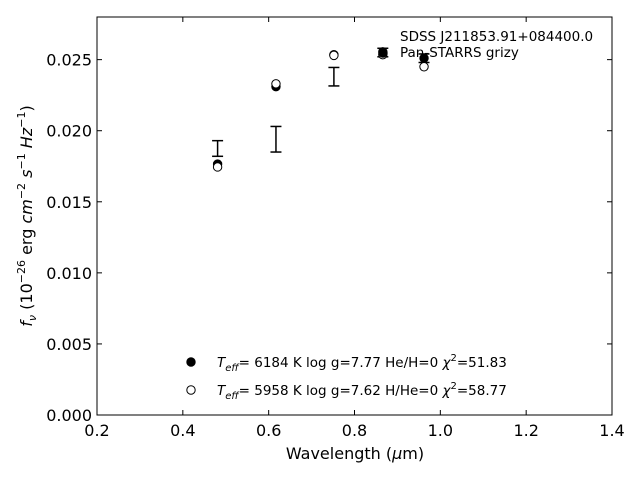  I want to click on y-tick-label: 0.025, so click(69, 60).